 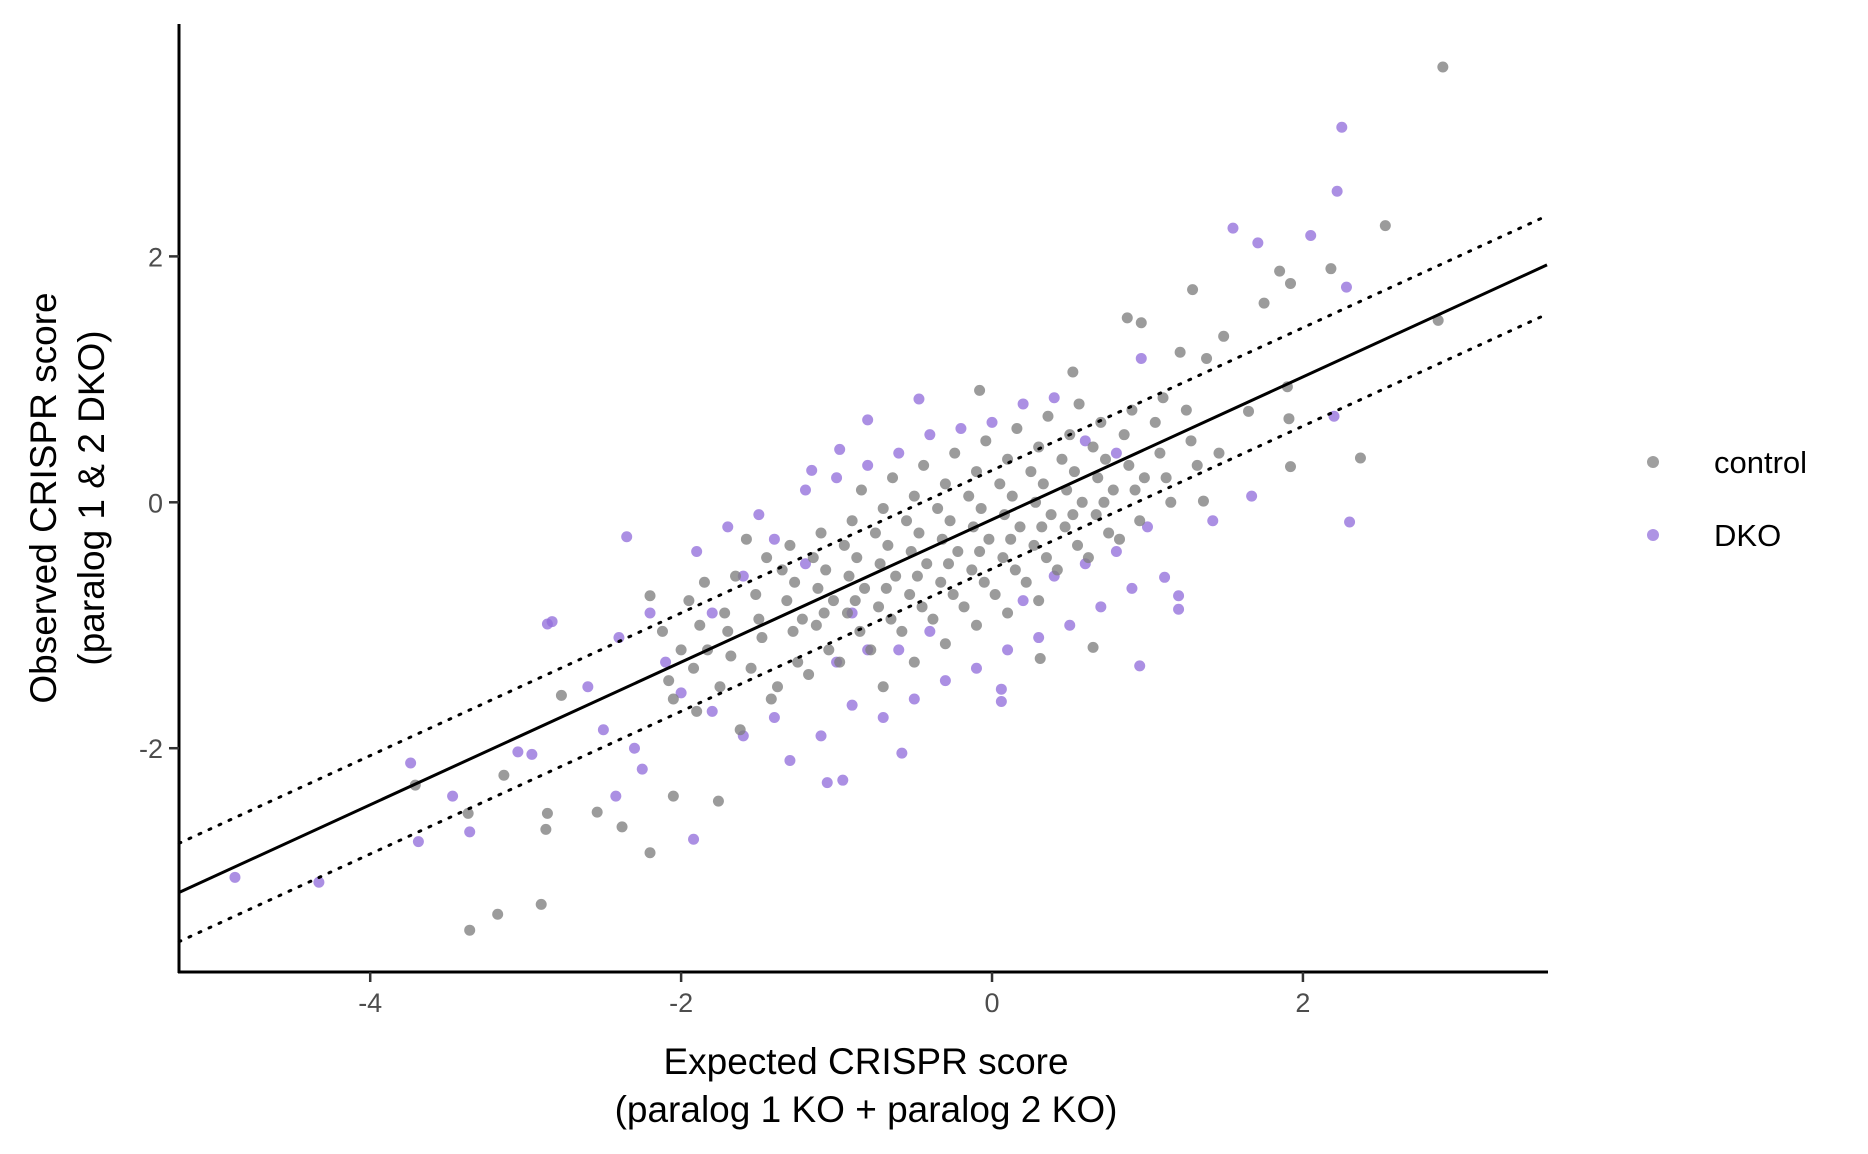 I want to click on legend-key-dko, so click(x=1653, y=535).